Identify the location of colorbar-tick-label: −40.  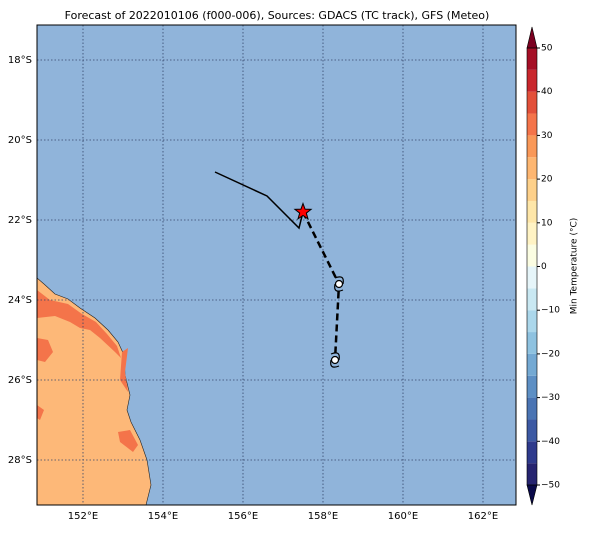
(550, 442).